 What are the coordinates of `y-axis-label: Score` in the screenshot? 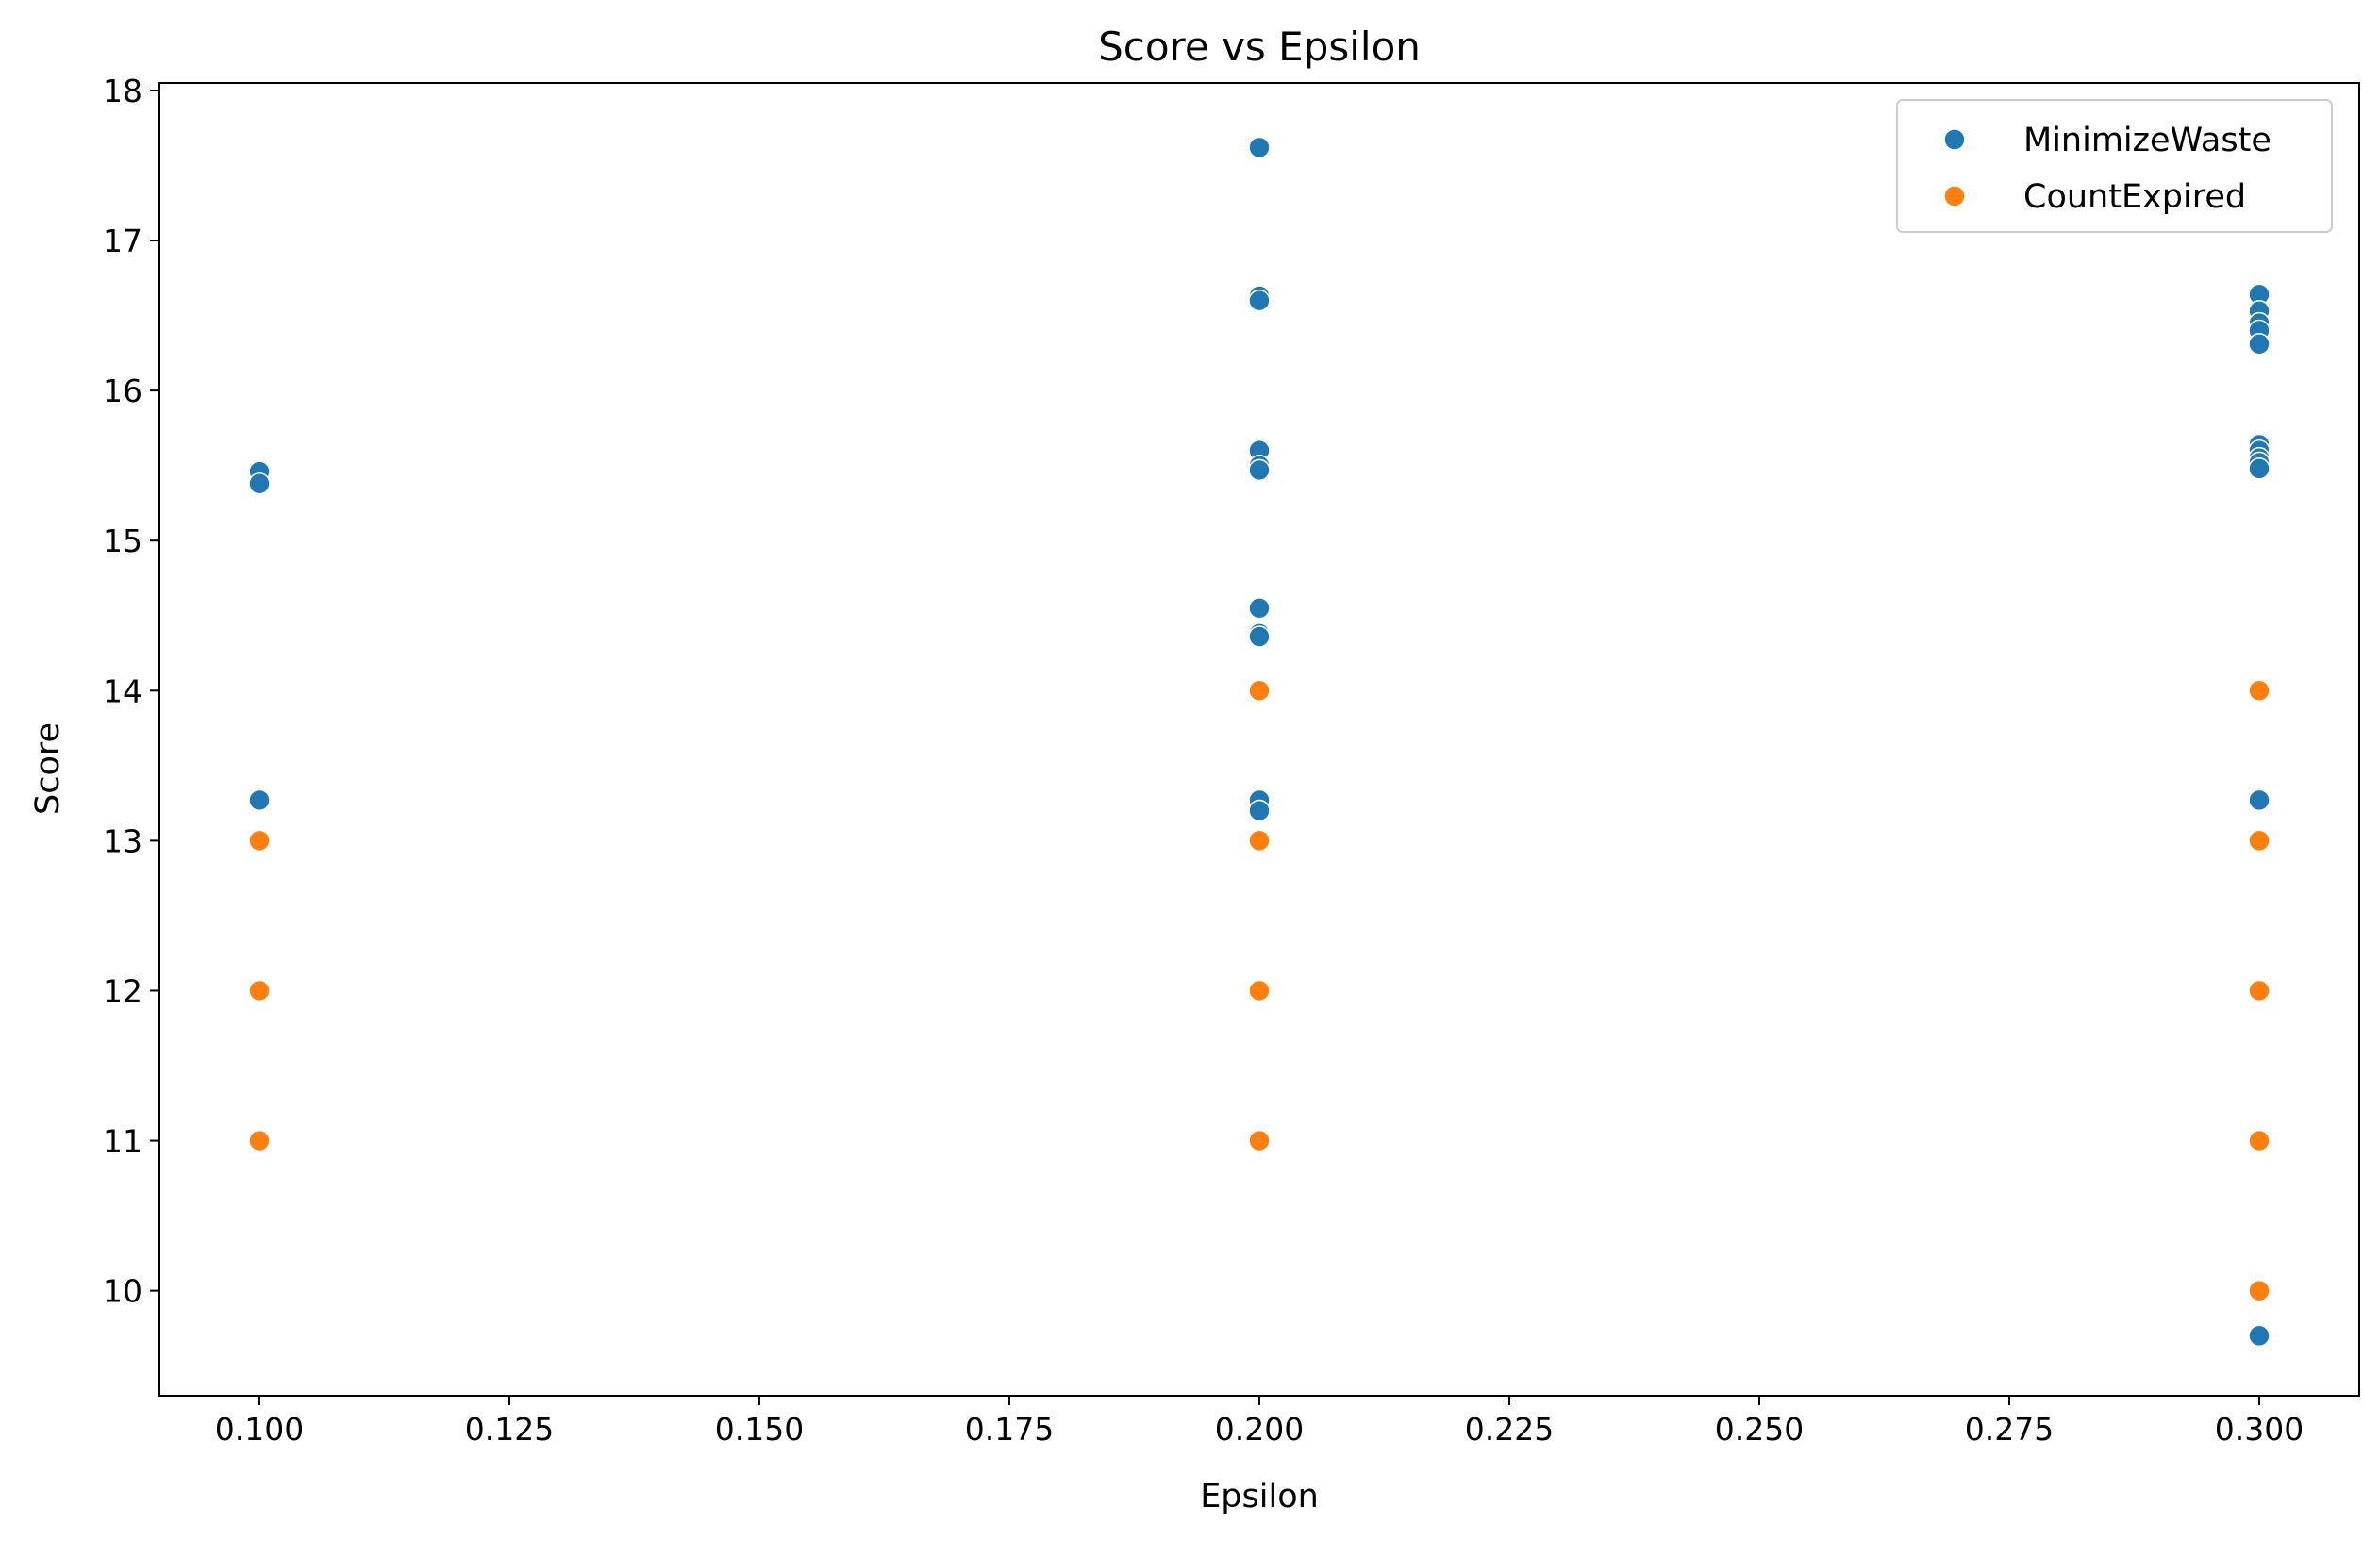 It's located at (48, 768).